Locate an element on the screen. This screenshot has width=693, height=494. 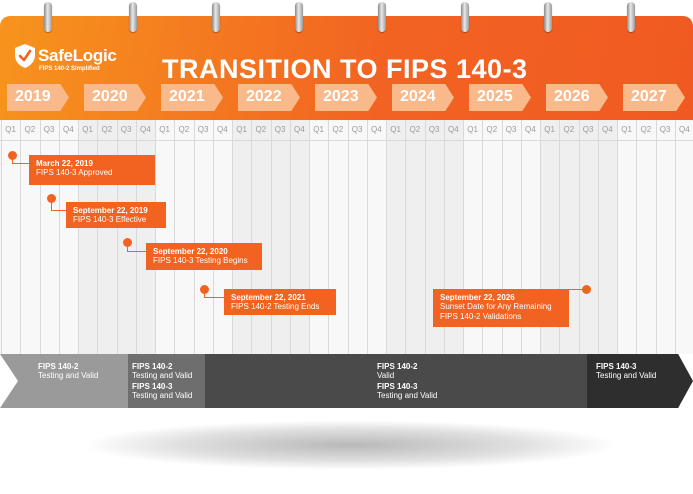
milestone-date: September 22, 2021 is located at coordinates (268, 297).